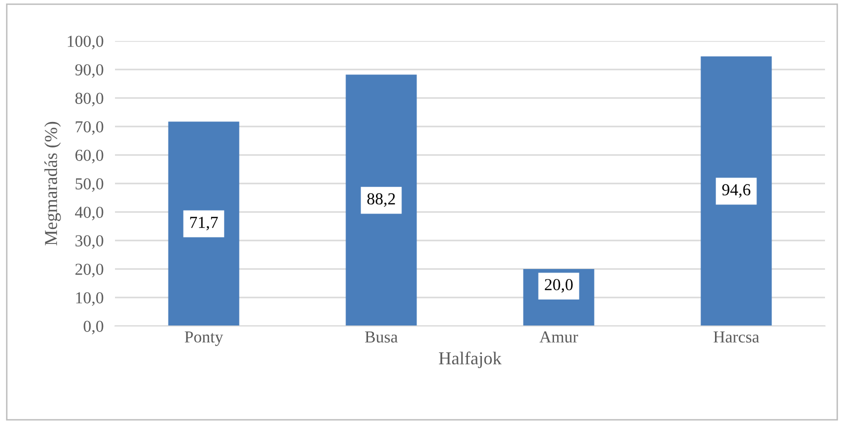 This screenshot has height=424, width=844. Describe the element at coordinates (86, 43) in the screenshot. I see `y-tick-label: 100,0` at that location.